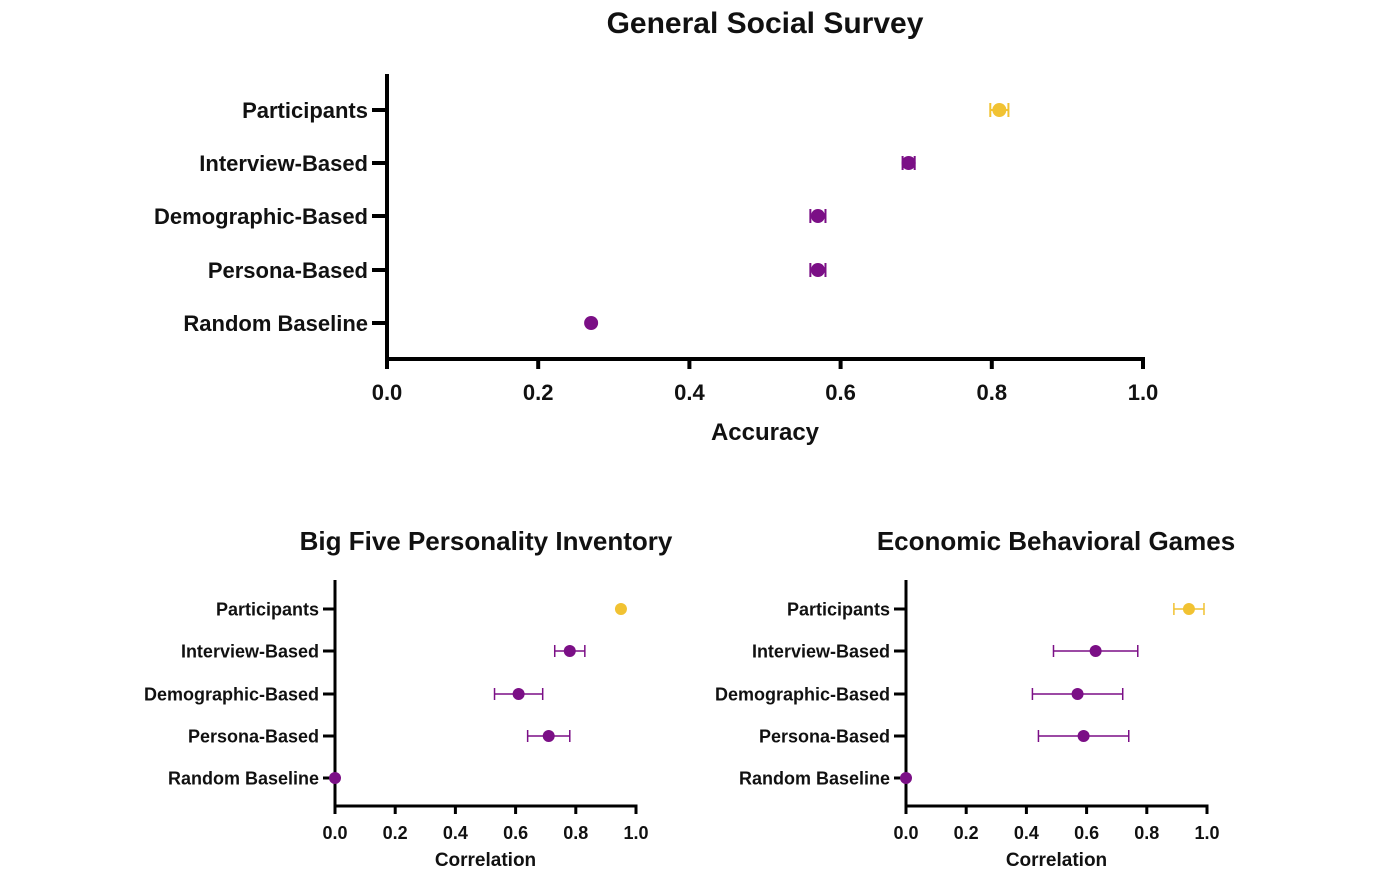 This screenshot has width=1400, height=890. What do you see at coordinates (765, 23) in the screenshot?
I see `chart-title: General Social Survey` at bounding box center [765, 23].